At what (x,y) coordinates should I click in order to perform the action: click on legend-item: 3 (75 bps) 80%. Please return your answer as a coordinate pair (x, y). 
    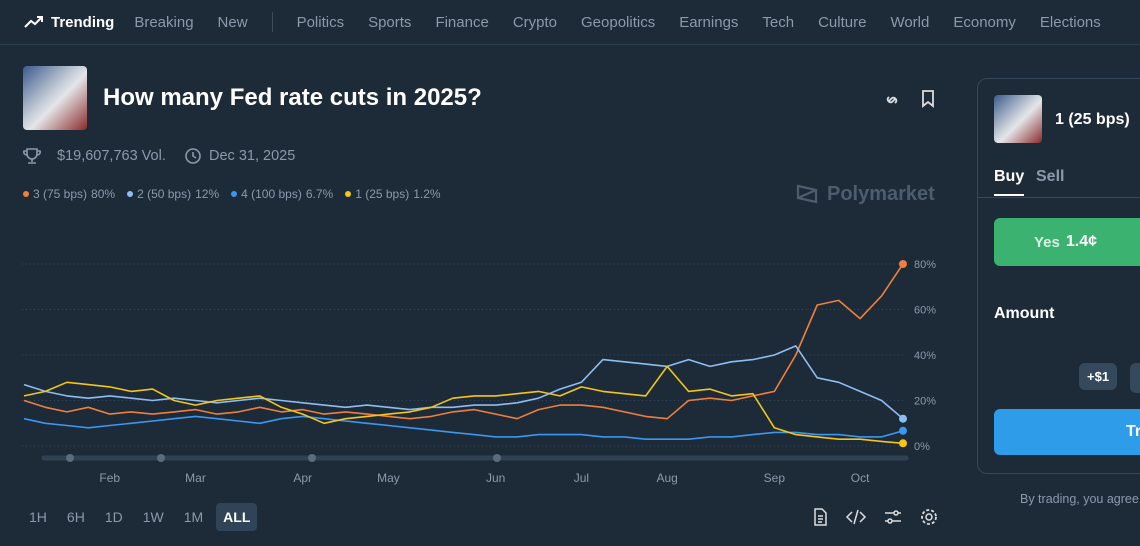
    Looking at the image, I should click on (69, 194).